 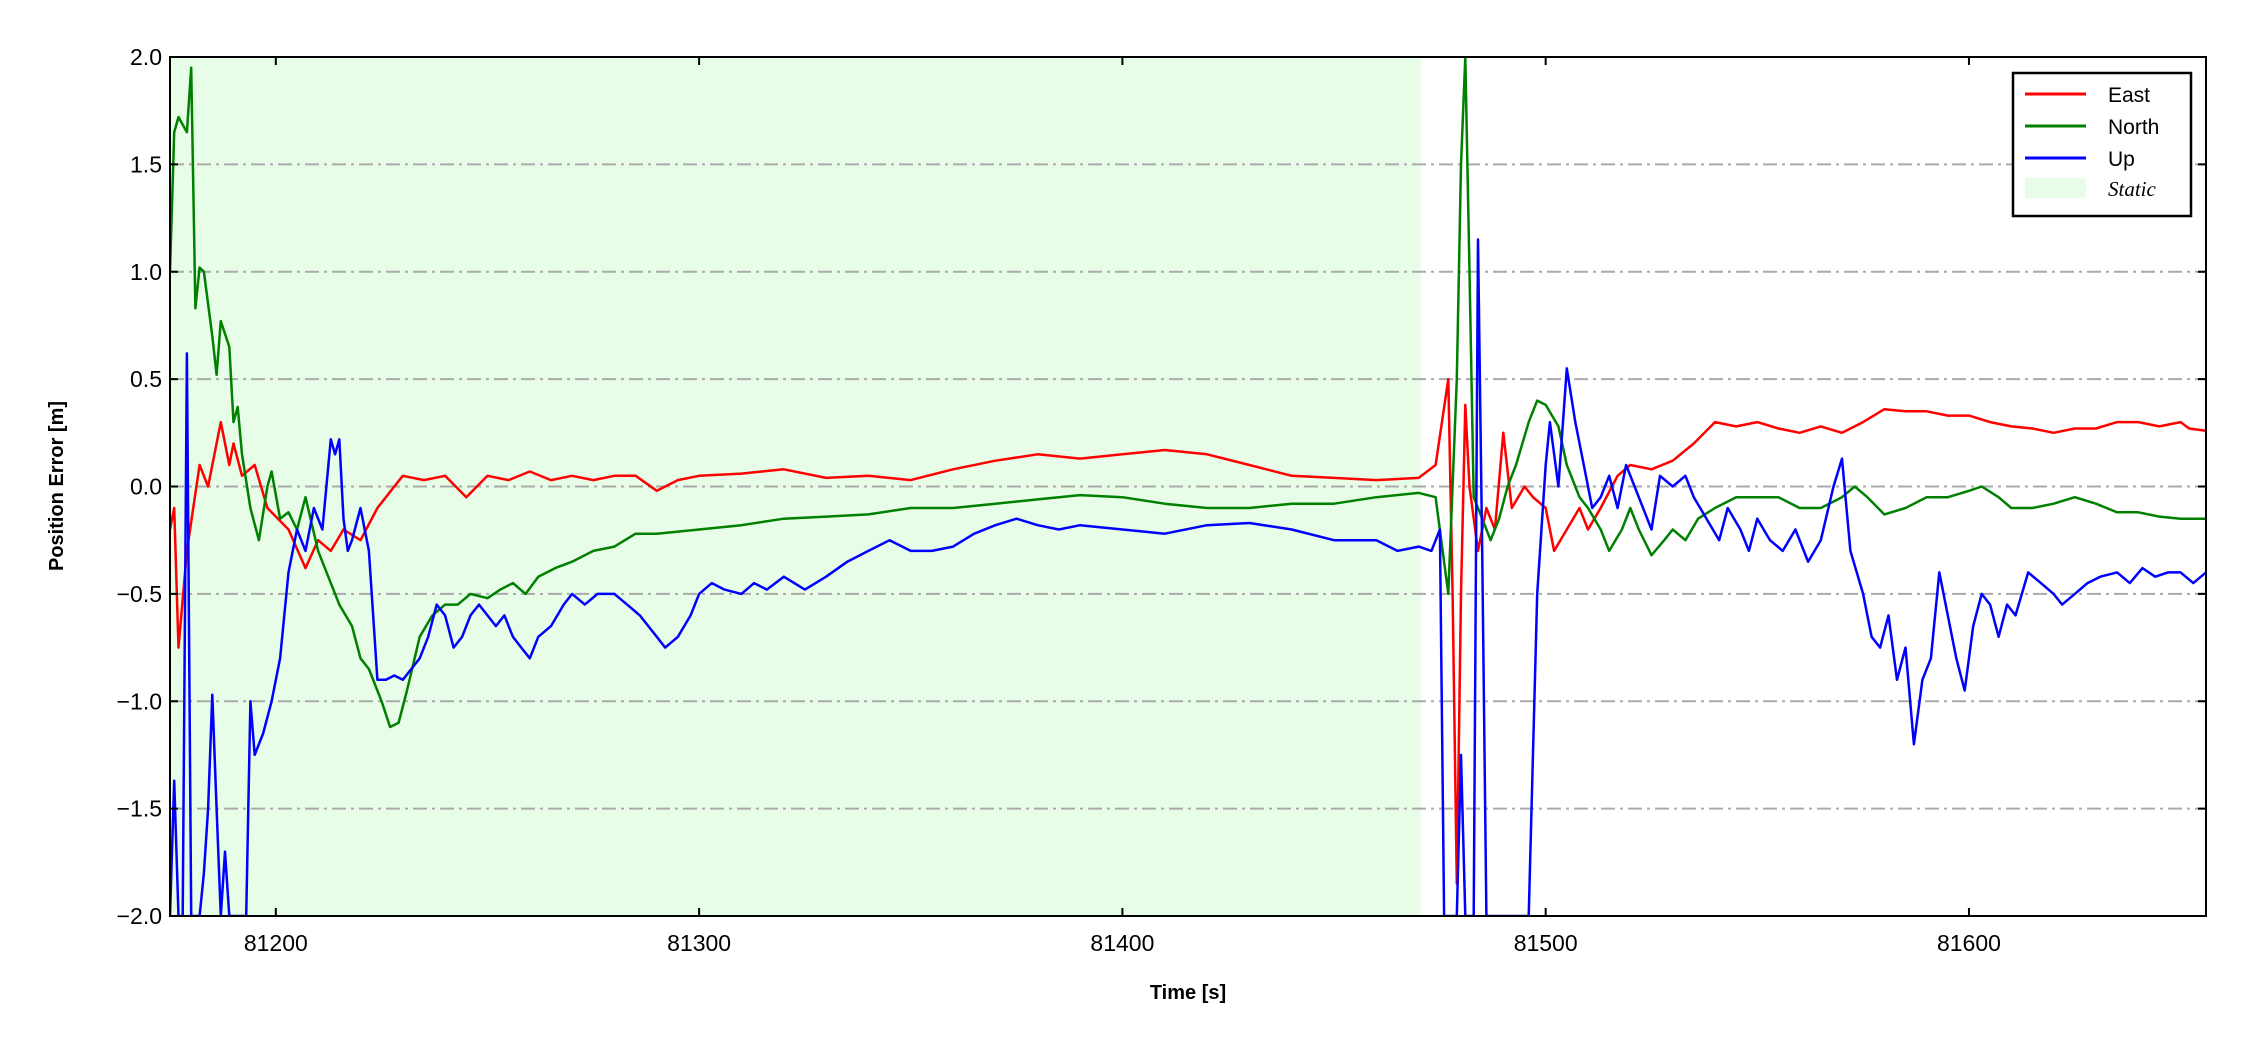 What do you see at coordinates (276, 943) in the screenshot?
I see `x-tick-label: 81200` at bounding box center [276, 943].